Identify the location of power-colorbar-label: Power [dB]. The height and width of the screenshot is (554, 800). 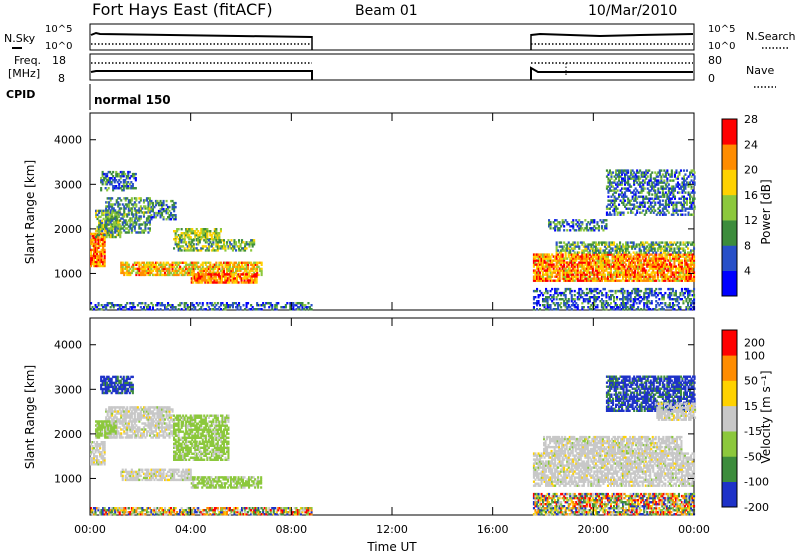
(766, 211).